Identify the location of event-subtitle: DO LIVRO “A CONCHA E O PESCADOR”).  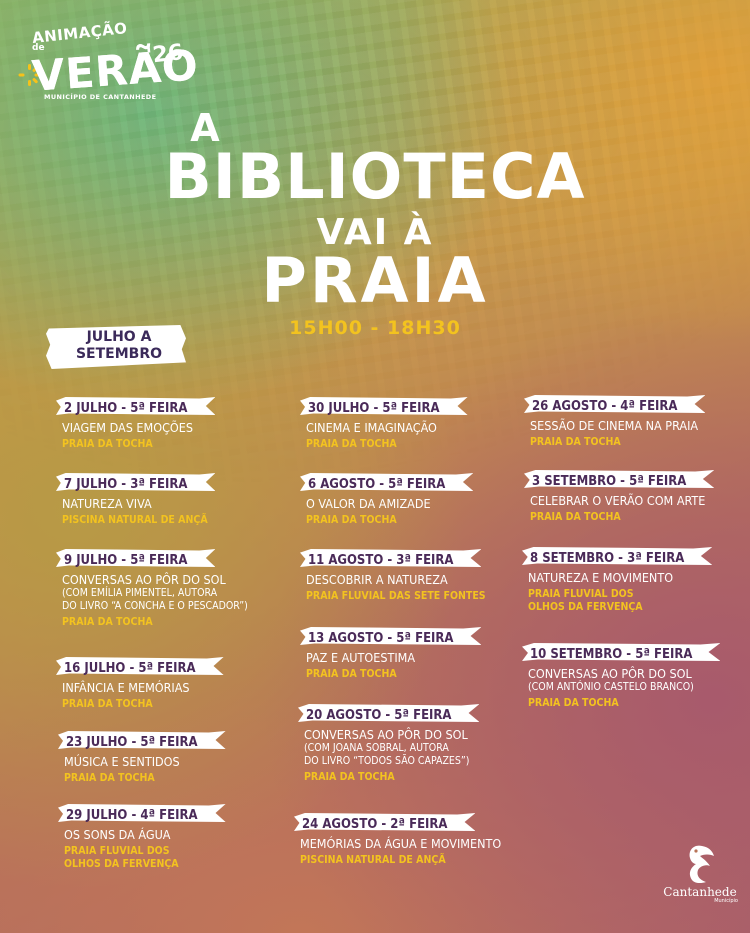
(155, 606).